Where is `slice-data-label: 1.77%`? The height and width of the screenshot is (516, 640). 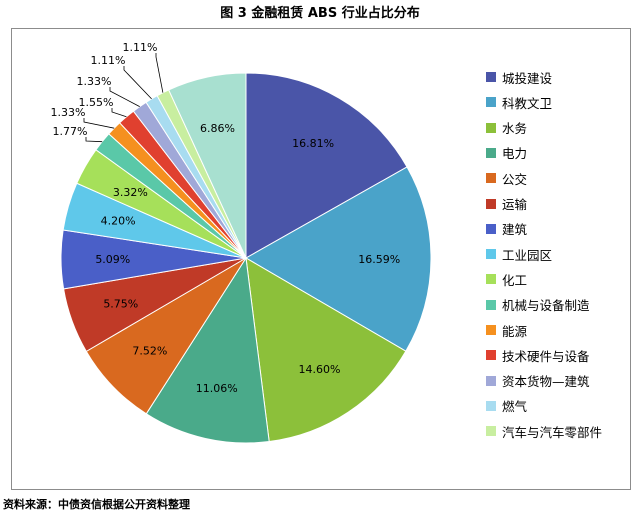 slice-data-label: 1.77% is located at coordinates (70, 131).